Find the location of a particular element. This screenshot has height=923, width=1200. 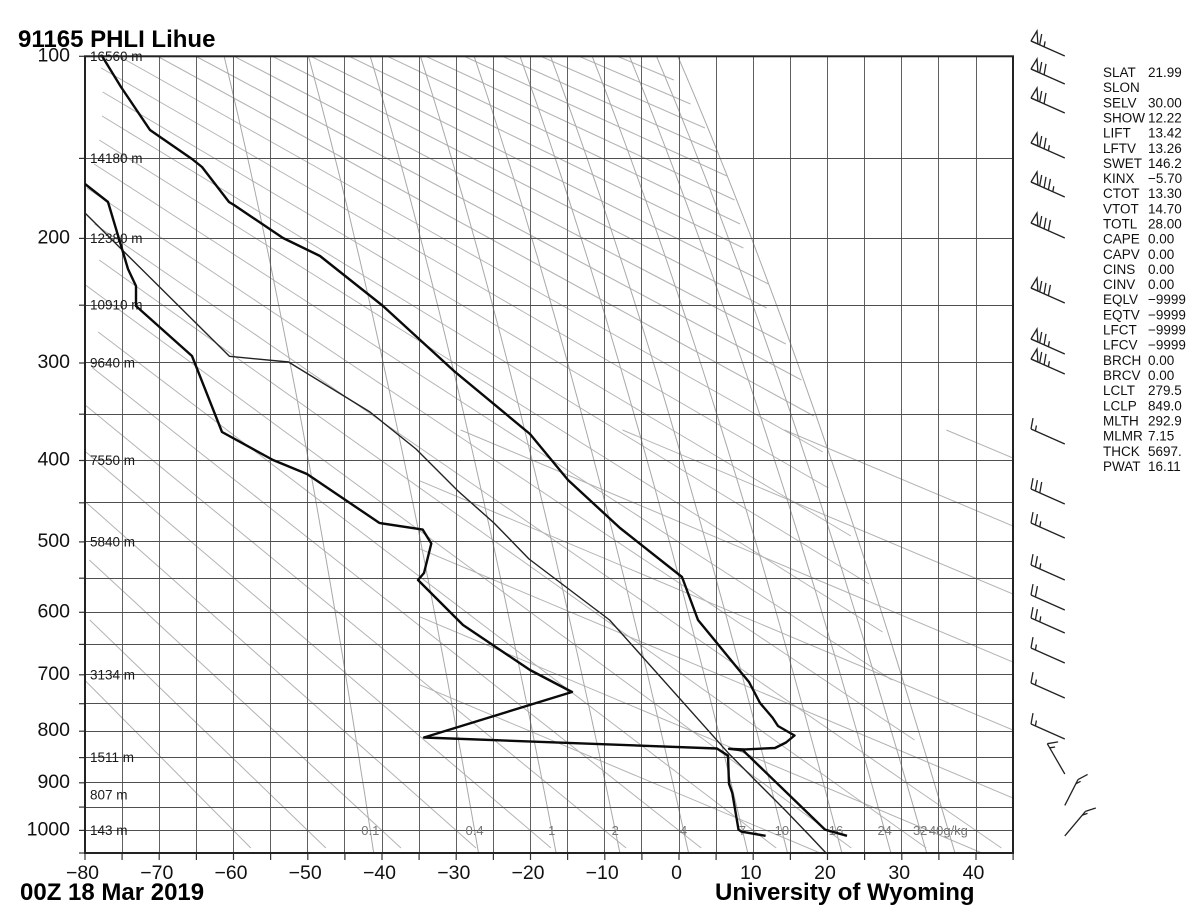

svg-text: −5.70 is located at coordinates (1165, 178).